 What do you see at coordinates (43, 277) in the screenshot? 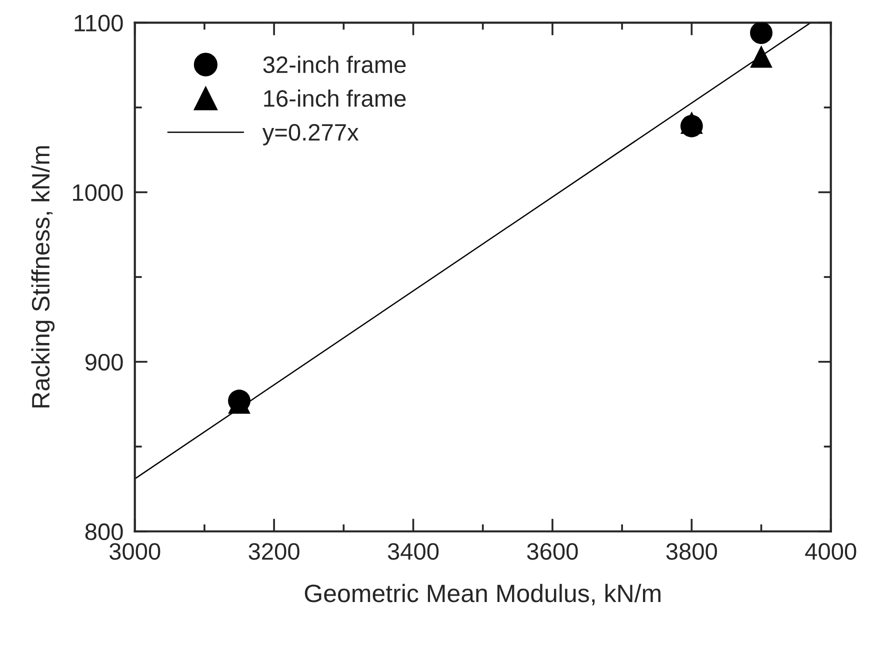
I see `y-axis-title: Racking Stiffness, kN/m` at bounding box center [43, 277].